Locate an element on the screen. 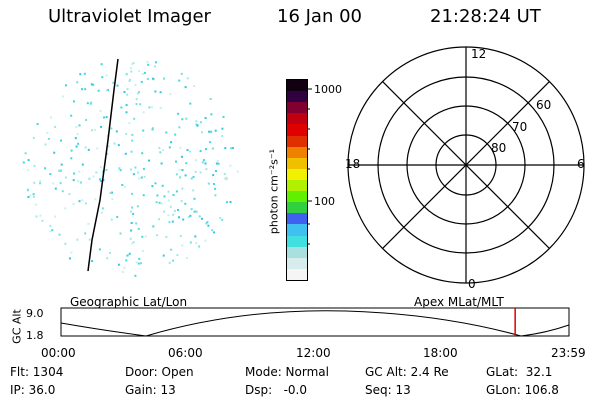 The image size is (600, 400). timeline-ymax: 9.0 is located at coordinates (35, 313).